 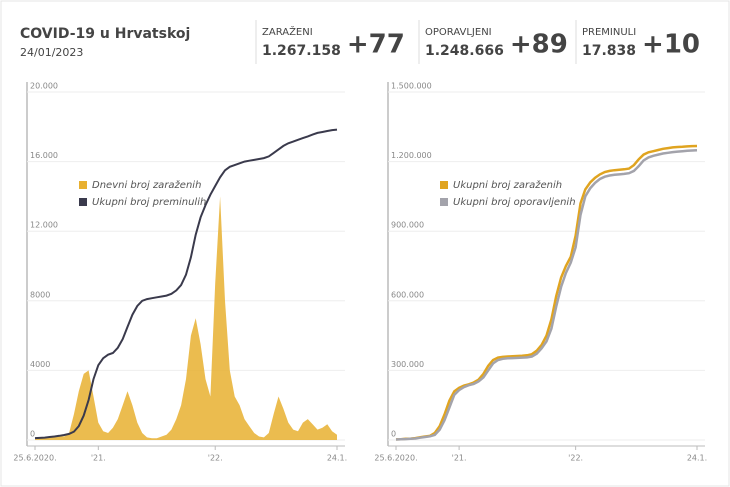 What do you see at coordinates (671, 45) in the screenshot?
I see `stat-delta: +10` at bounding box center [671, 45].